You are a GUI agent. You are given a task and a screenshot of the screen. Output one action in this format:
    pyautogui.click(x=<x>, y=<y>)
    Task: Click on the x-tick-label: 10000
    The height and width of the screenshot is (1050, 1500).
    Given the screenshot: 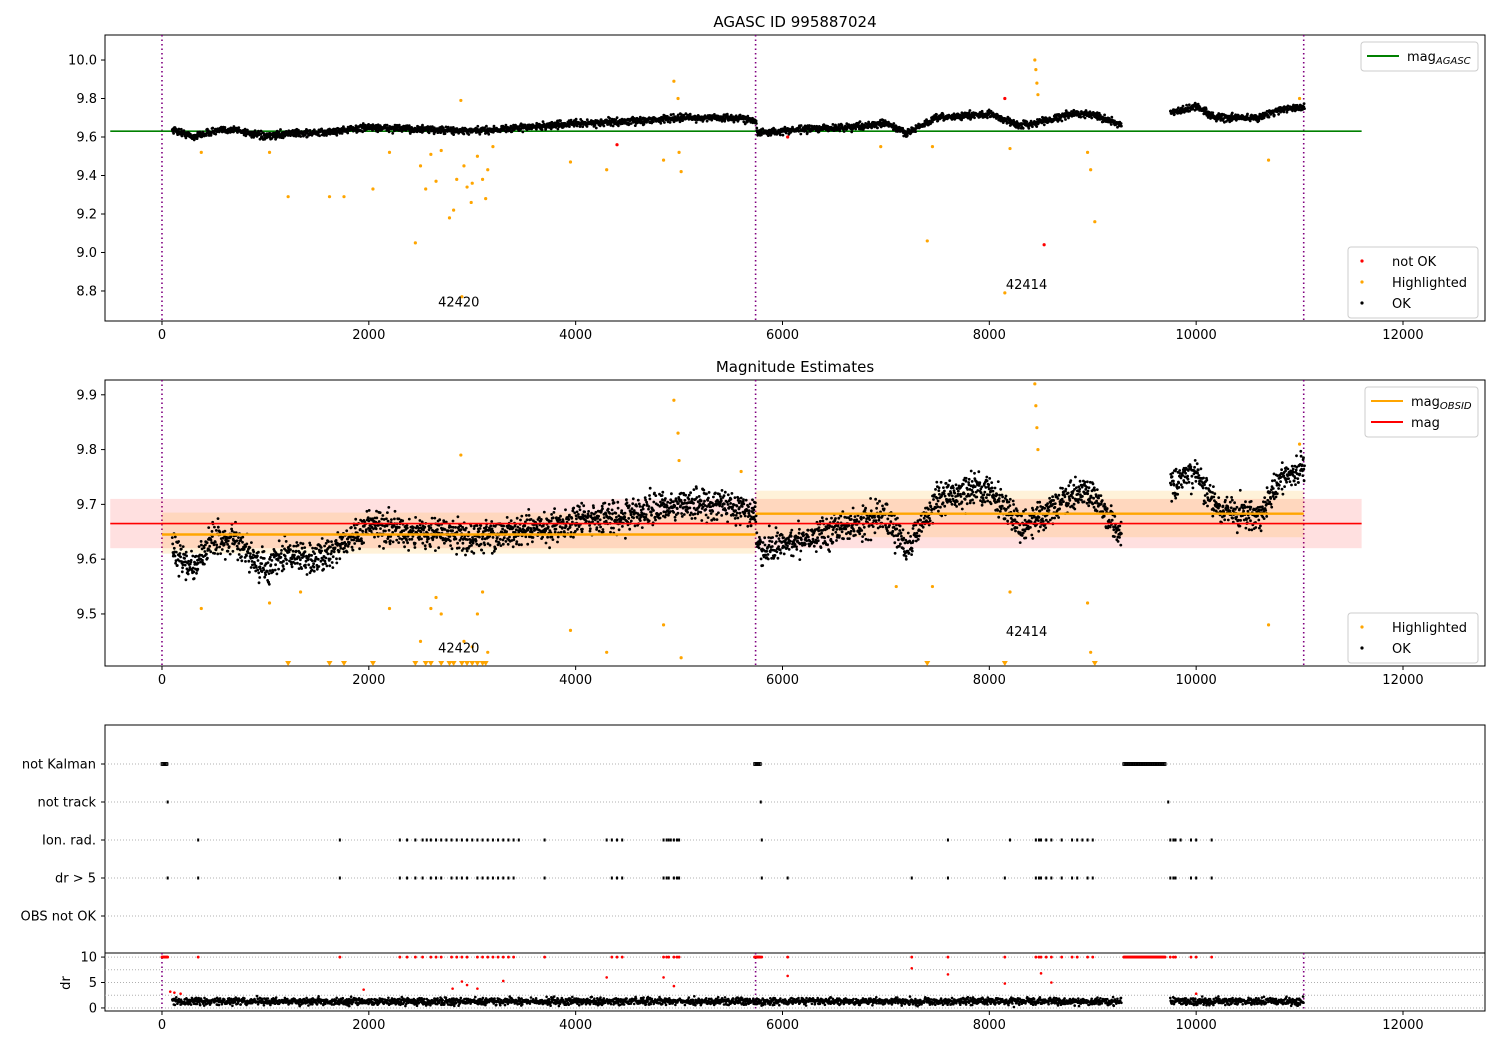 What is the action you would take?
    pyautogui.click(x=1195, y=335)
    